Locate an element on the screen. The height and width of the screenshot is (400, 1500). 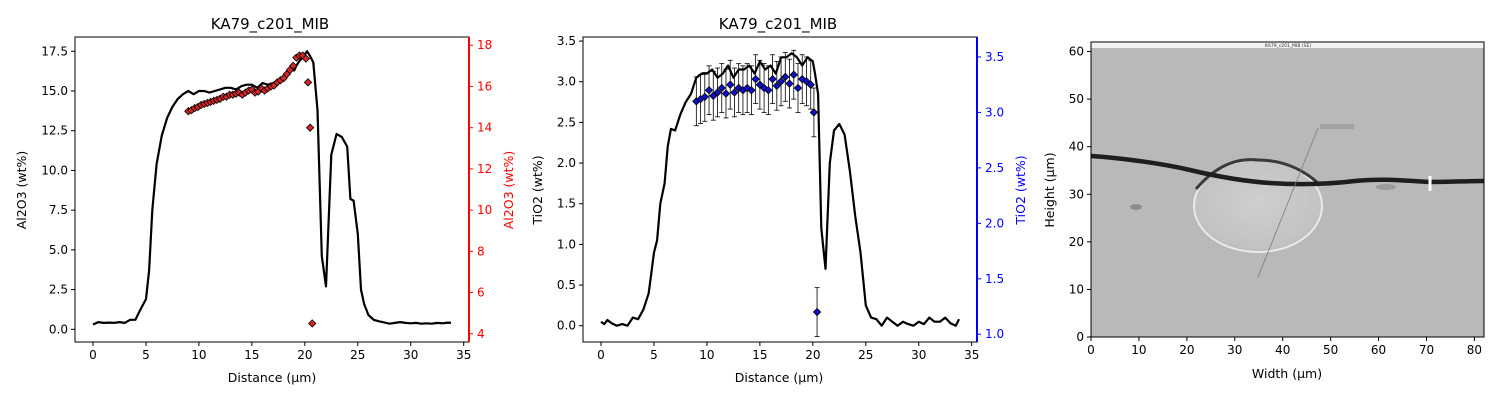
tio2-y-tick-label: 1.0 is located at coordinates (566, 244).